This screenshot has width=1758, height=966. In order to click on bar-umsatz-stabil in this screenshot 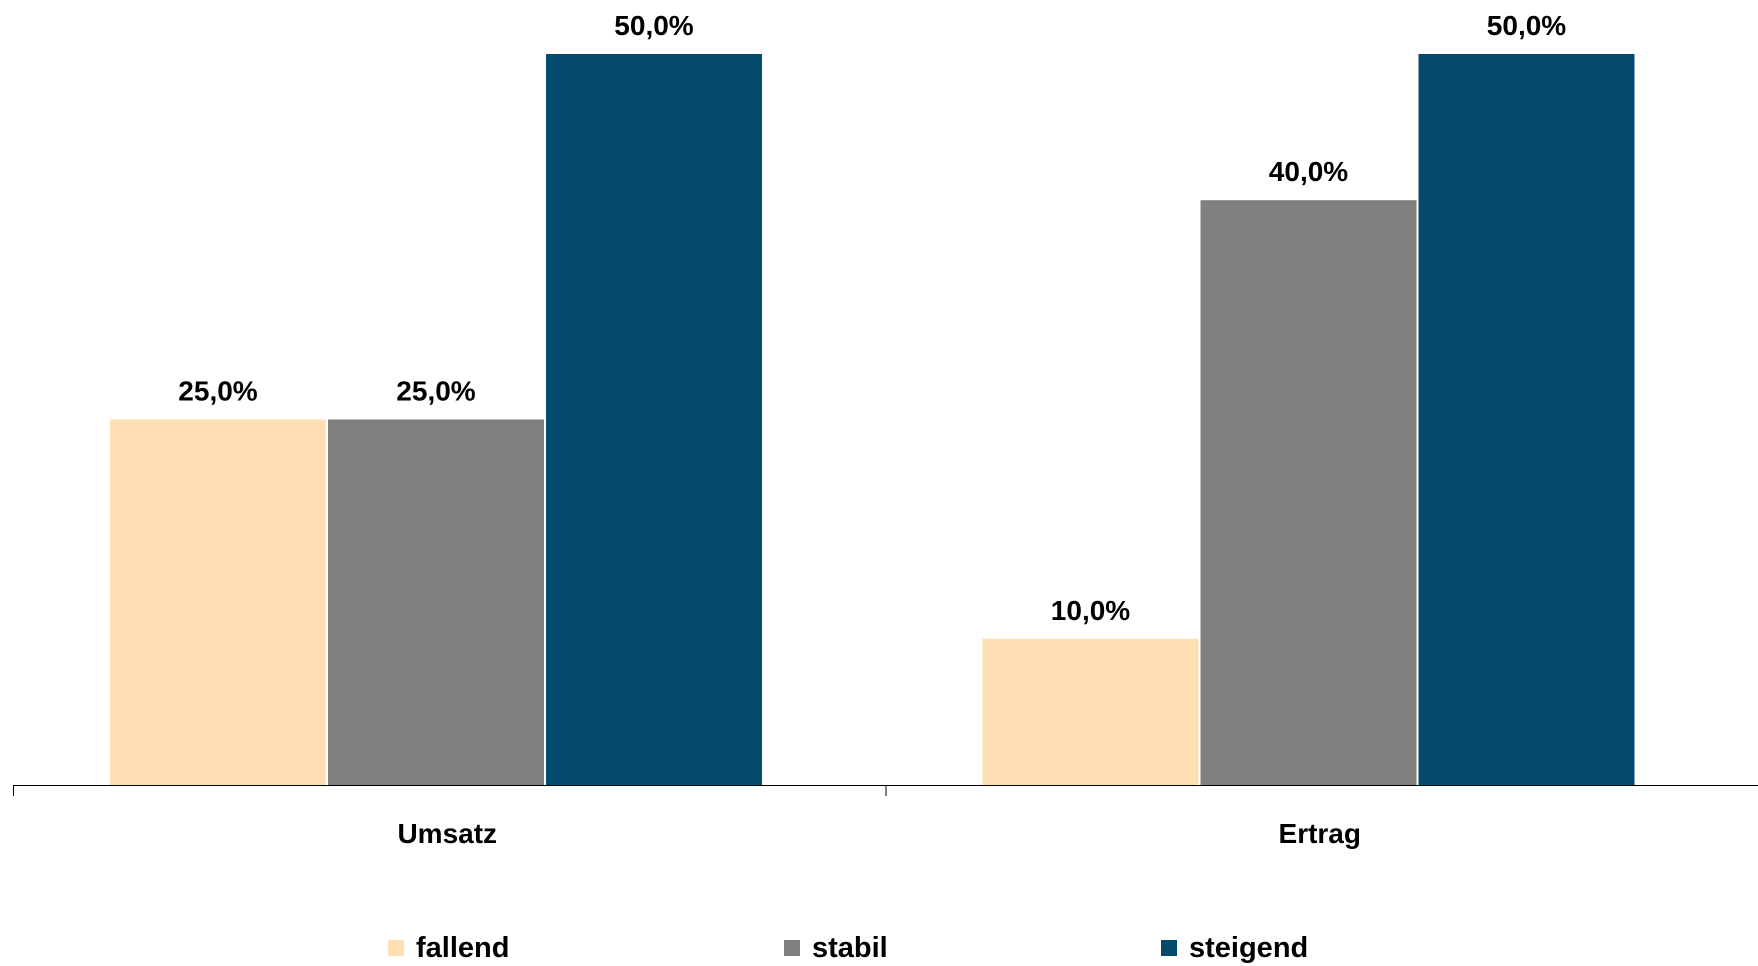, I will do `click(436, 602)`.